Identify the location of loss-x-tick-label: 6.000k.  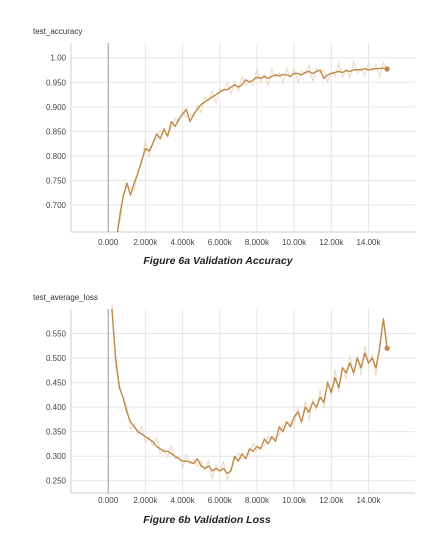
(220, 500).